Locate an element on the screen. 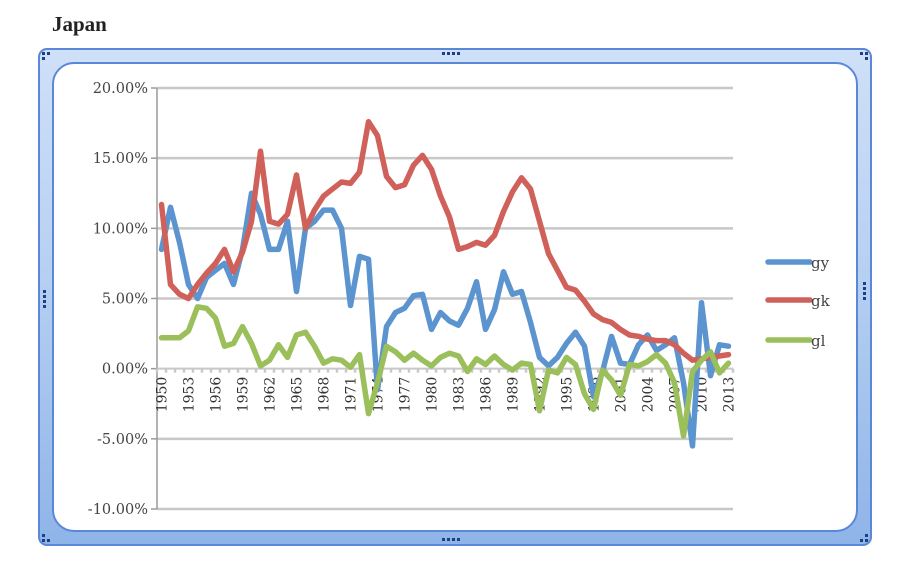 This screenshot has height=576, width=922. x-tick-label: 1983 is located at coordinates (460, 395).